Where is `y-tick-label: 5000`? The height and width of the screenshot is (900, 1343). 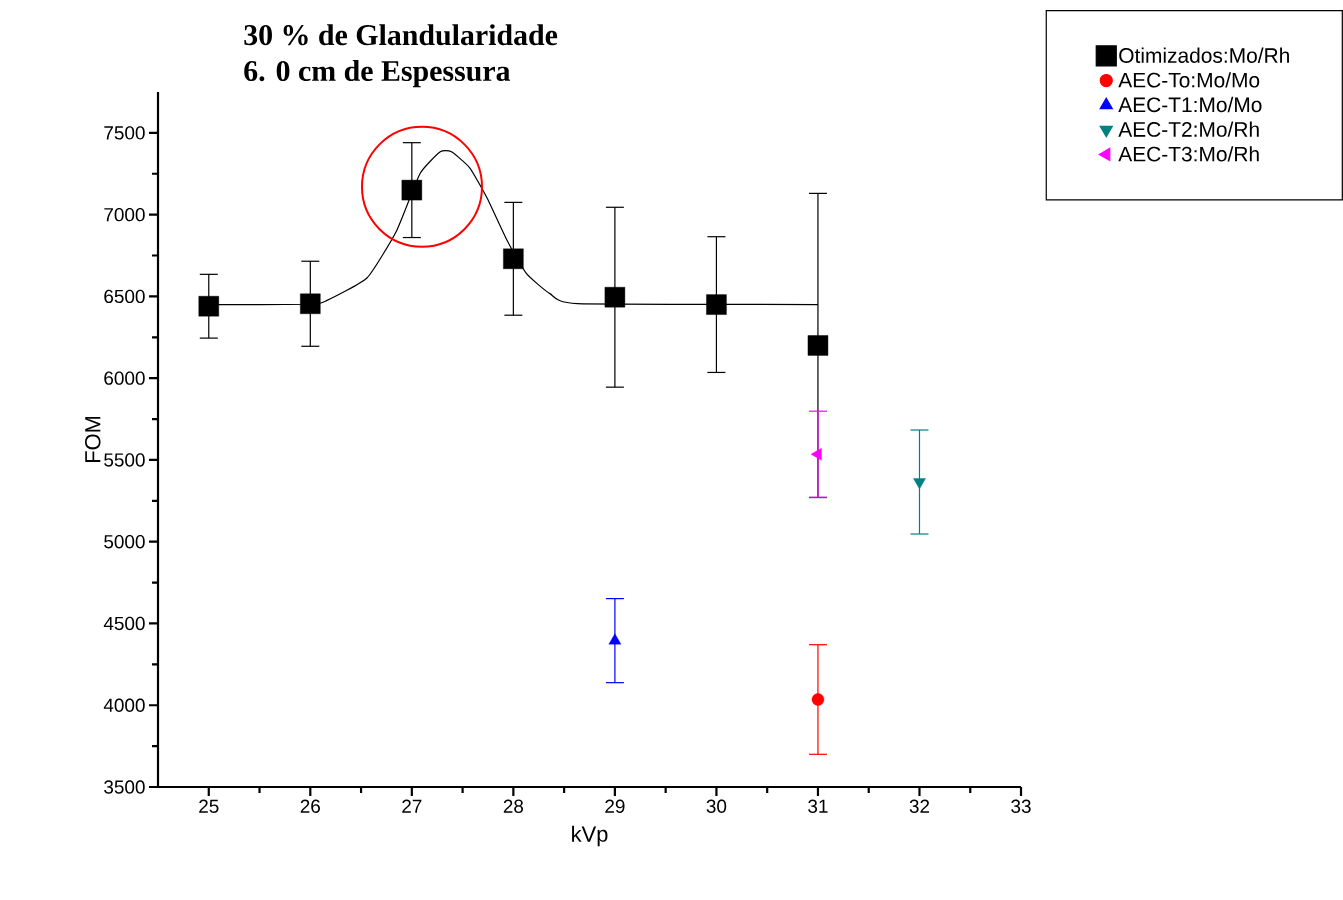
y-tick-label: 5000 is located at coordinates (124, 542).